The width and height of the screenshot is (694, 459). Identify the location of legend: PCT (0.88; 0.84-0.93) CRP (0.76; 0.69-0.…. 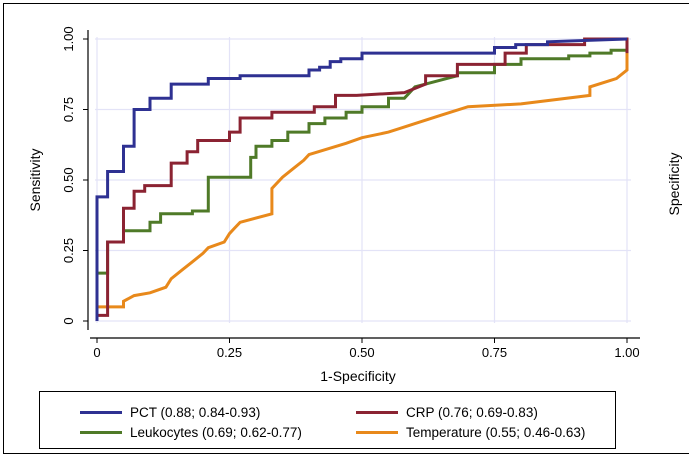
(327, 420).